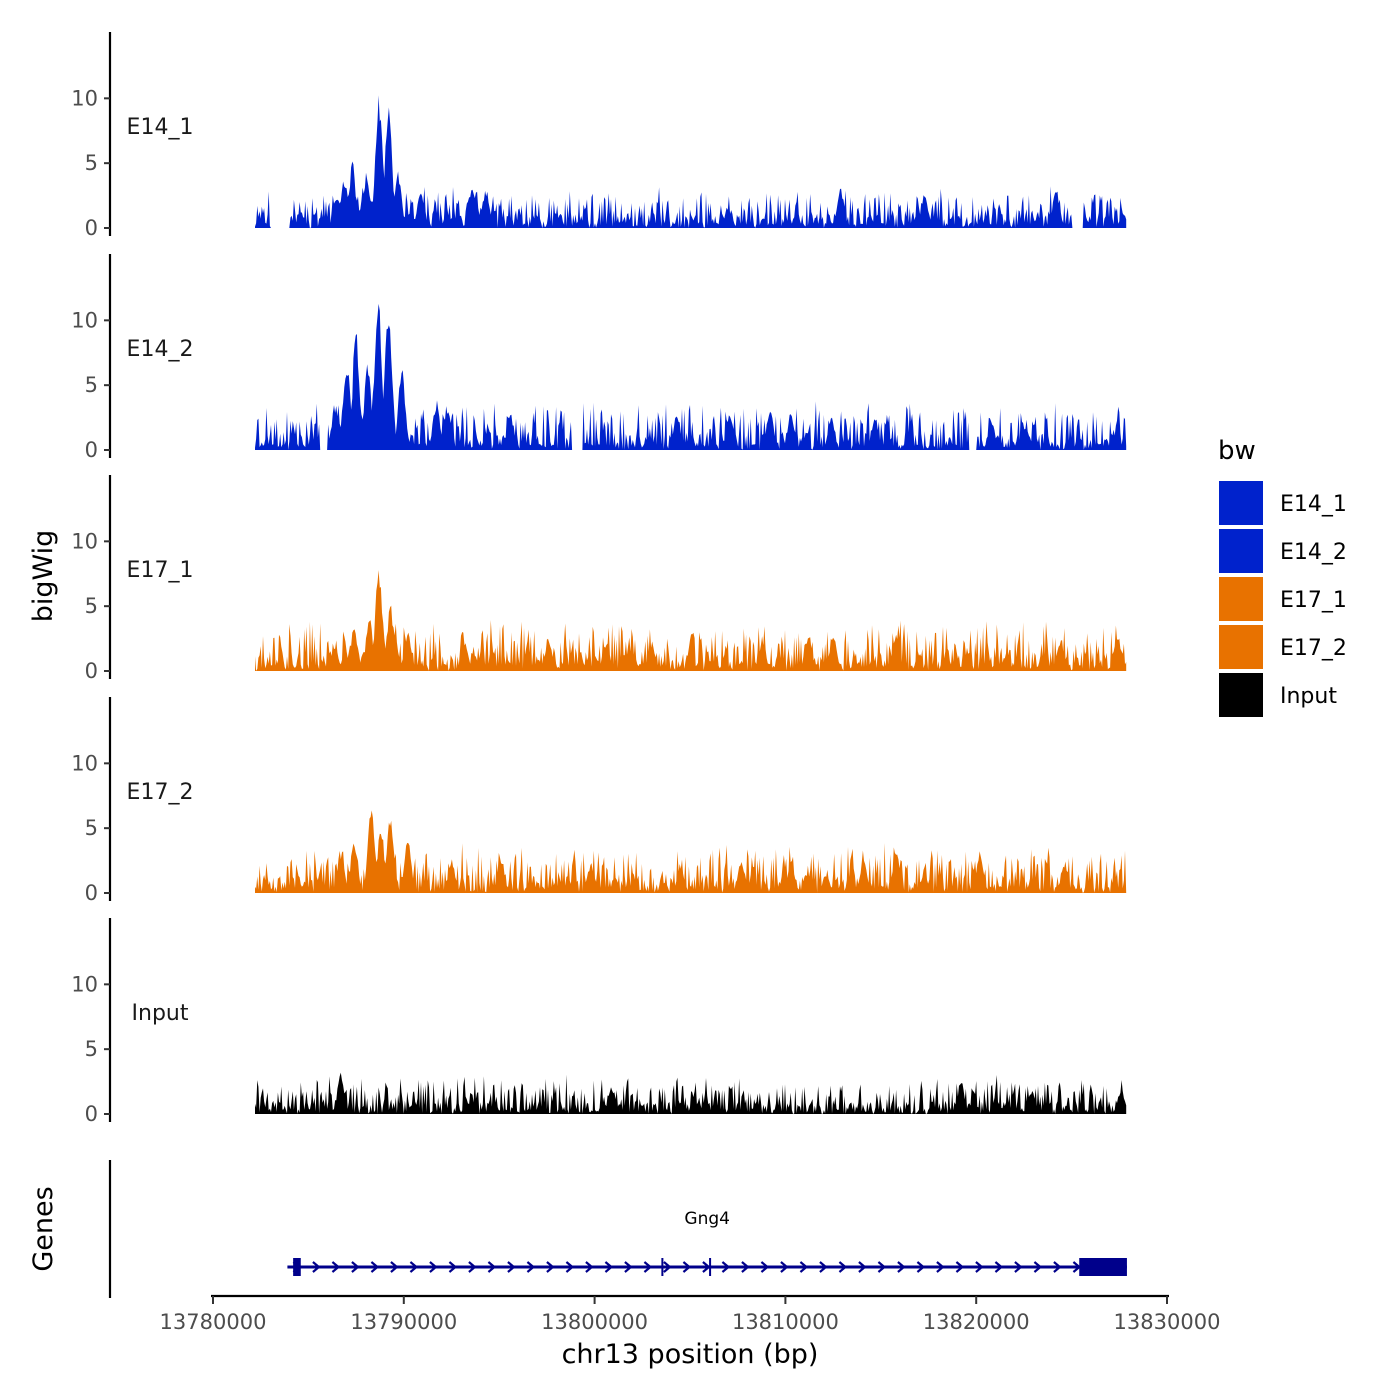 The image size is (1400, 1400). What do you see at coordinates (160, 1013) in the screenshot?
I see `track-label: Input` at bounding box center [160, 1013].